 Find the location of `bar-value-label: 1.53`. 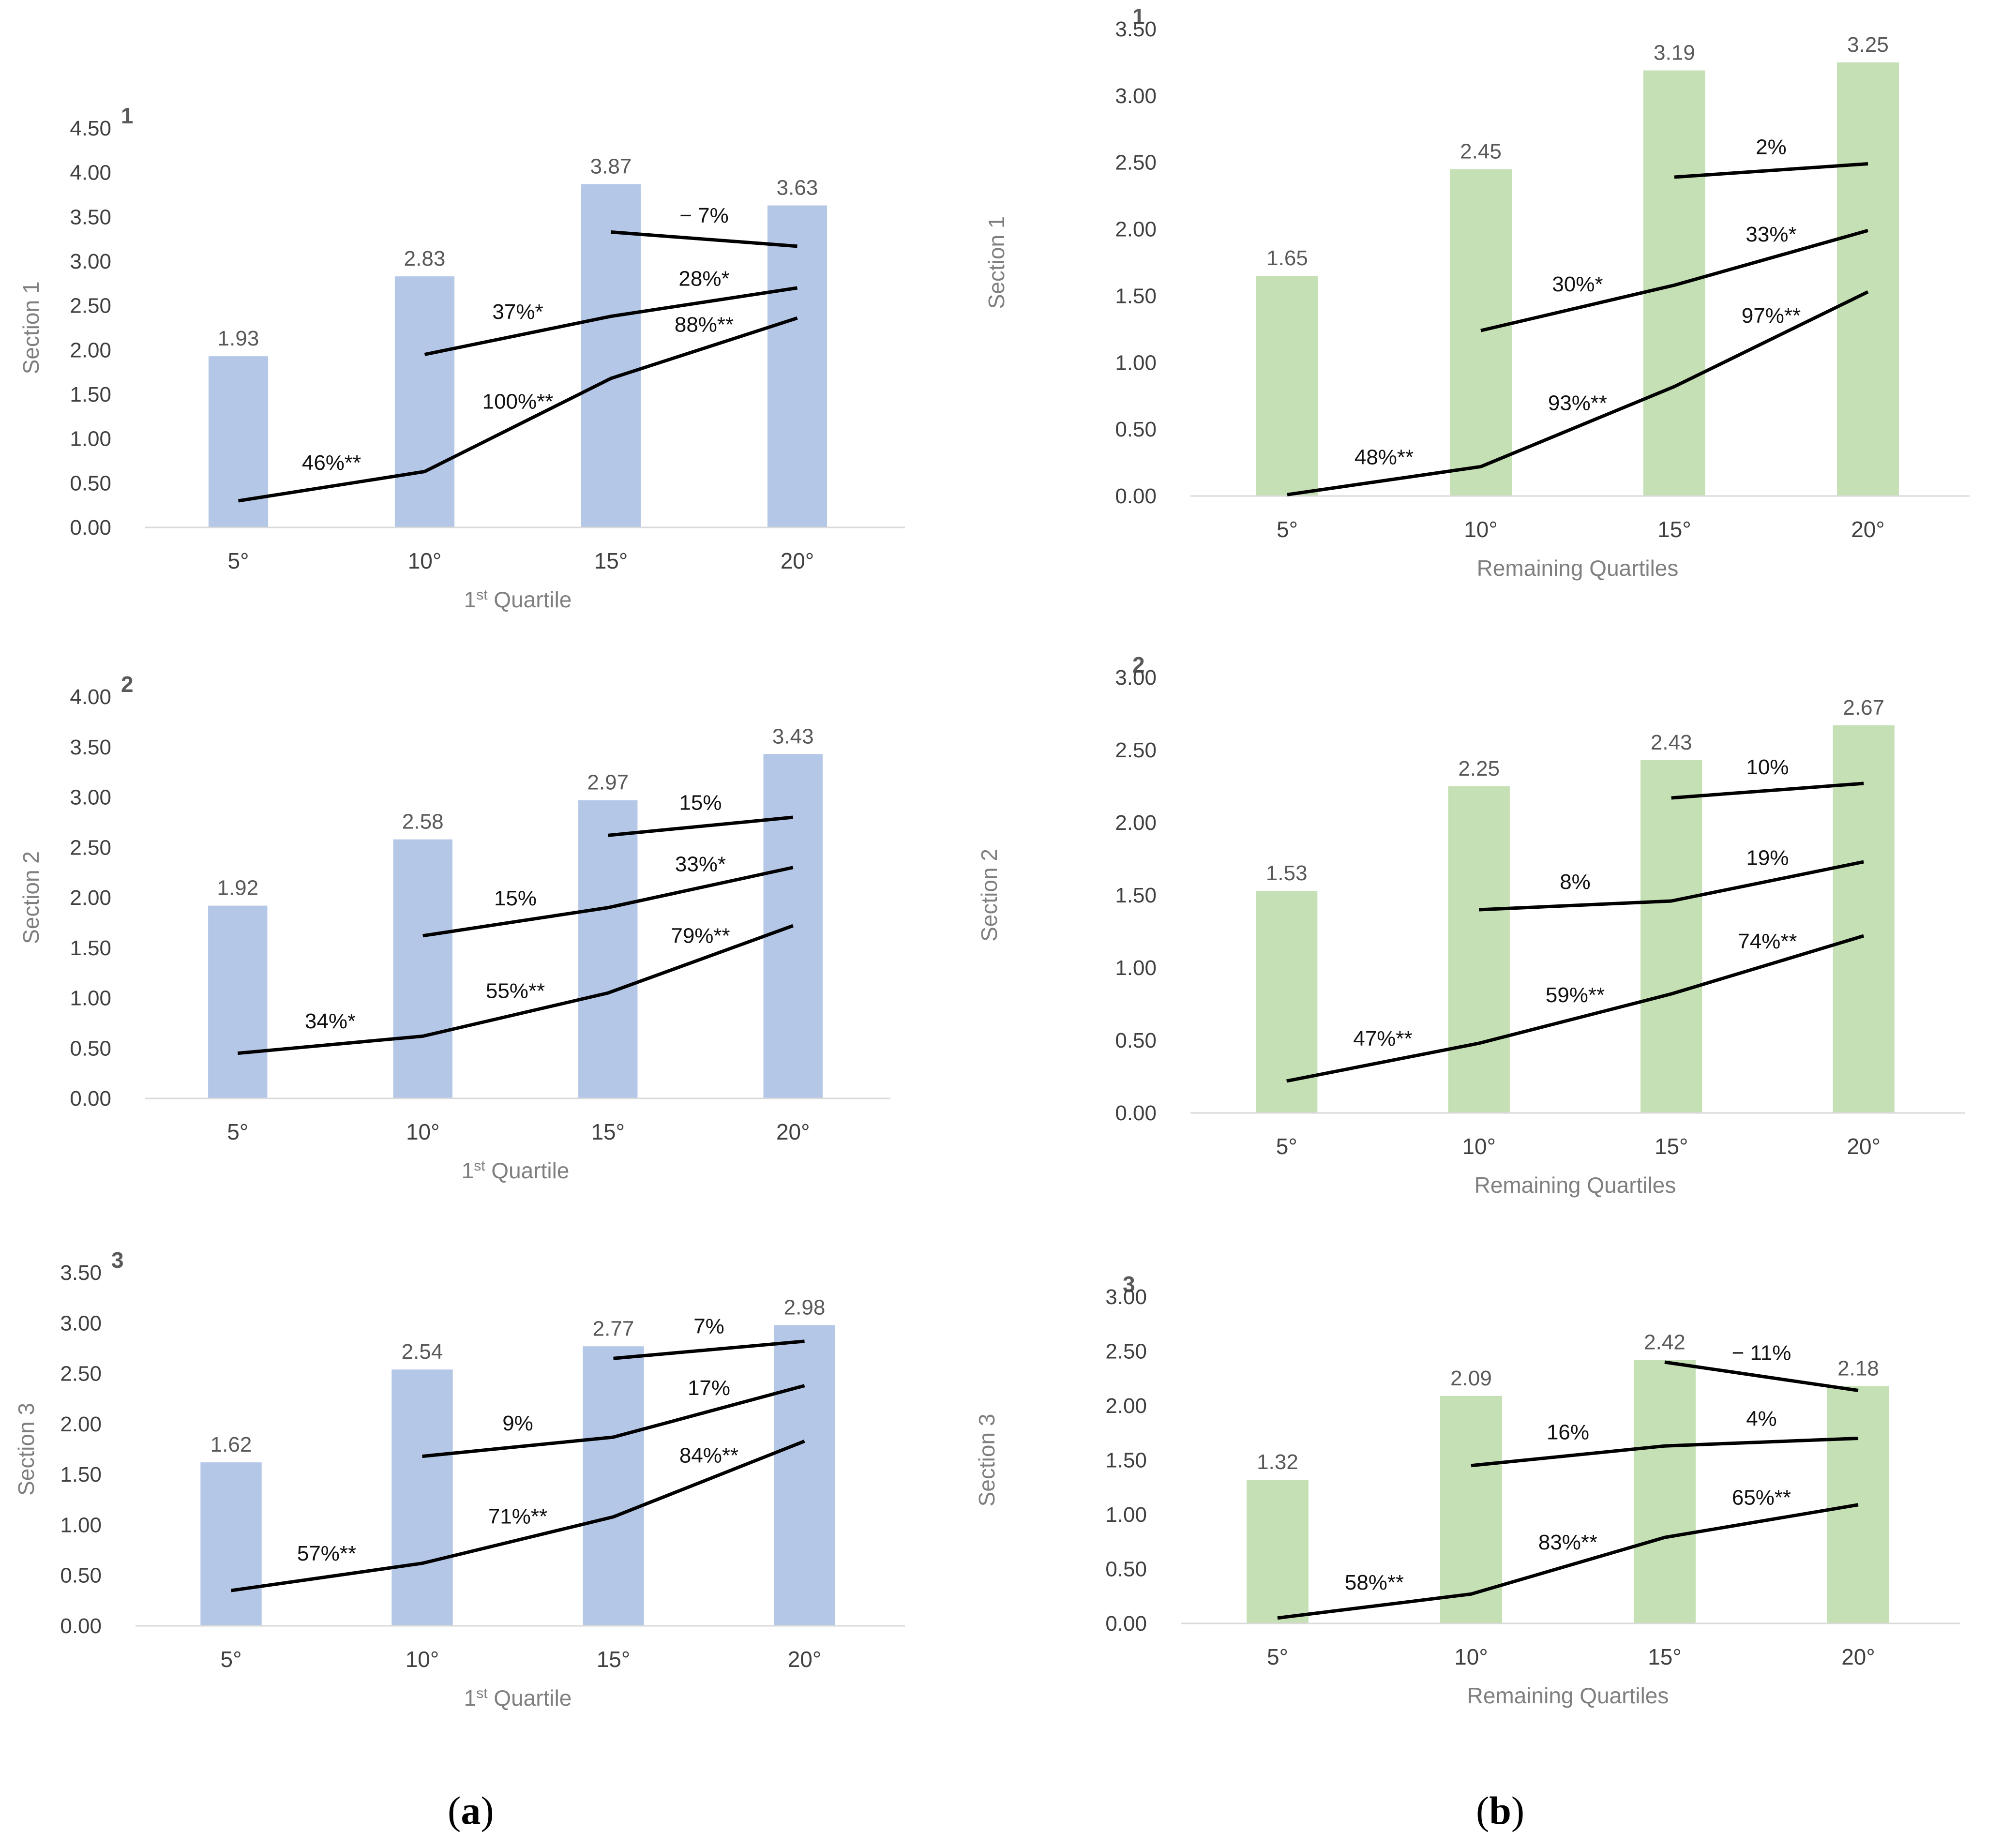

bar-value-label: 1.53 is located at coordinates (1287, 873).